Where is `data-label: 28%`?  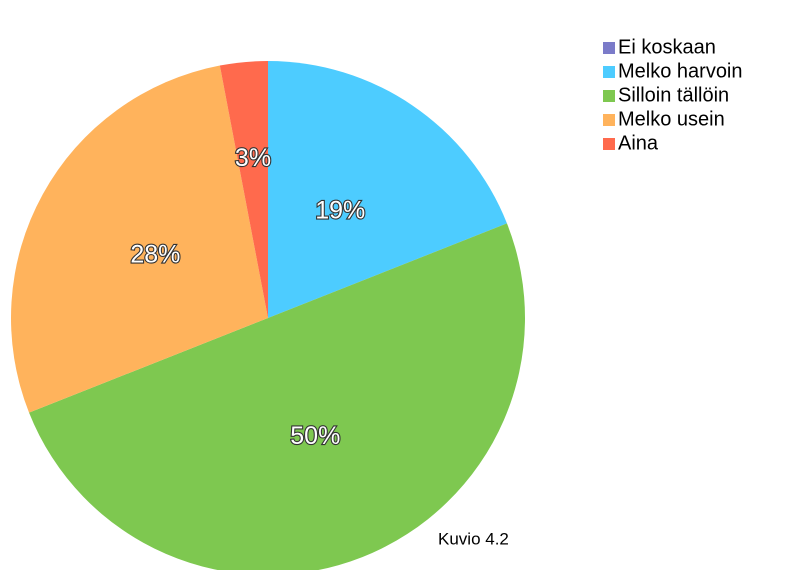
data-label: 28% is located at coordinates (155, 255).